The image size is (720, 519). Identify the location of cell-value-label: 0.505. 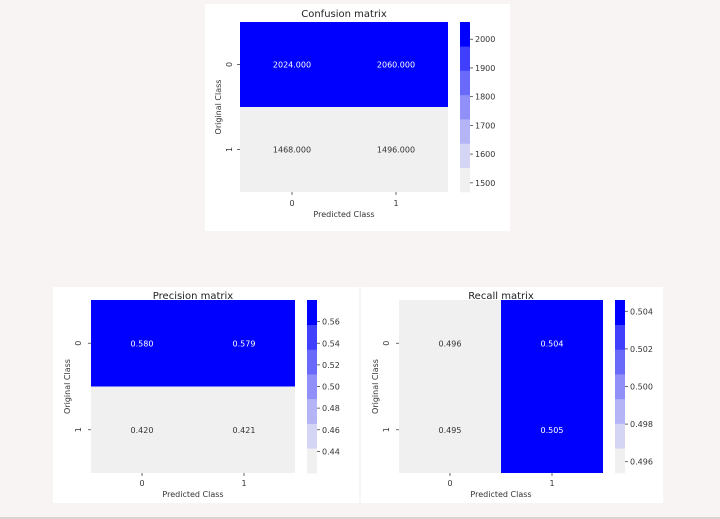
(552, 430).